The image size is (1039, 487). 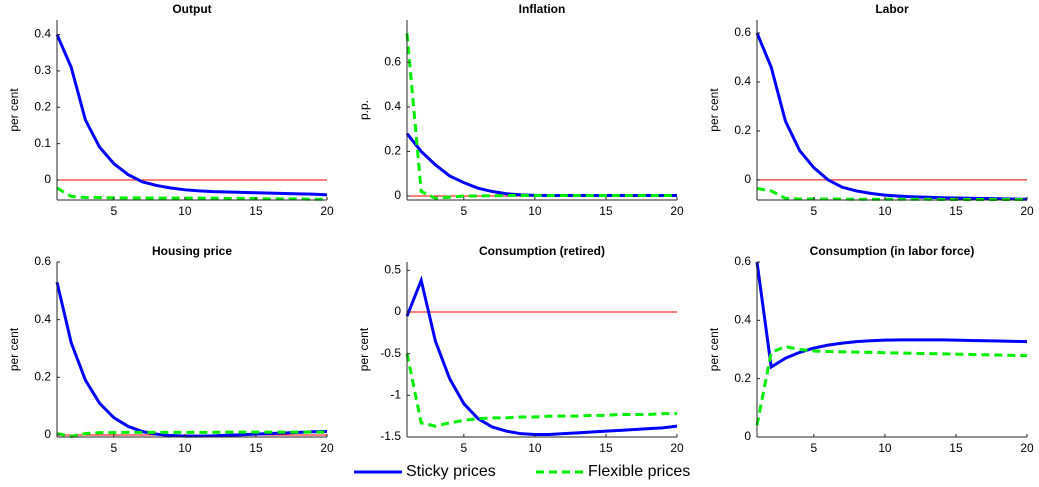 I want to click on chart-title: Housing price, so click(x=192, y=251).